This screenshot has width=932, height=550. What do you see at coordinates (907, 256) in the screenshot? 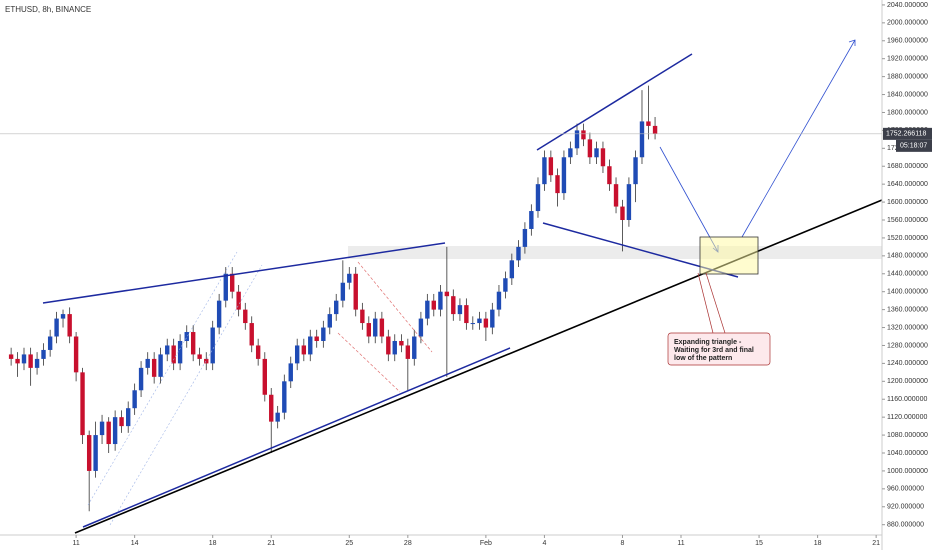
I see `y-tick-label: 1480.000000` at bounding box center [907, 256].